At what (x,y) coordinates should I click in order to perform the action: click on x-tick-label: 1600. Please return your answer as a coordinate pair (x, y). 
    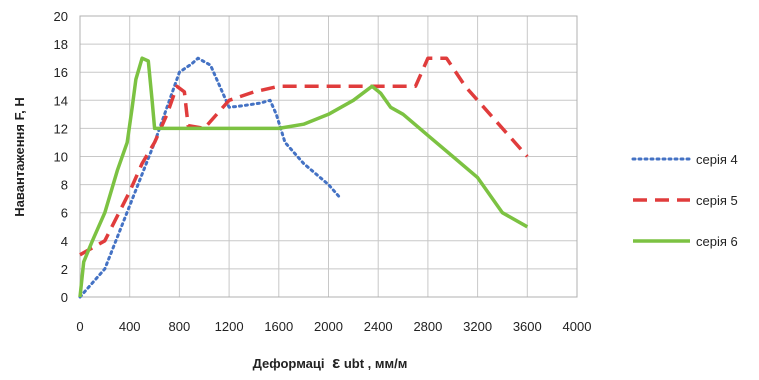
    Looking at the image, I should click on (278, 326).